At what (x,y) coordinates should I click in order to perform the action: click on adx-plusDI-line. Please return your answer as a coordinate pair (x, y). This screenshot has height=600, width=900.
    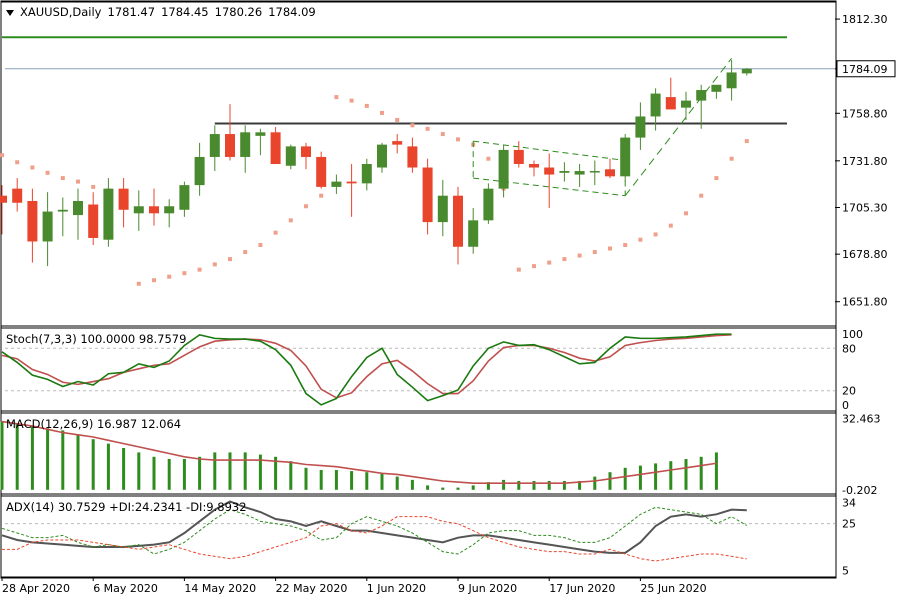
    Looking at the image, I should click on (374, 530).